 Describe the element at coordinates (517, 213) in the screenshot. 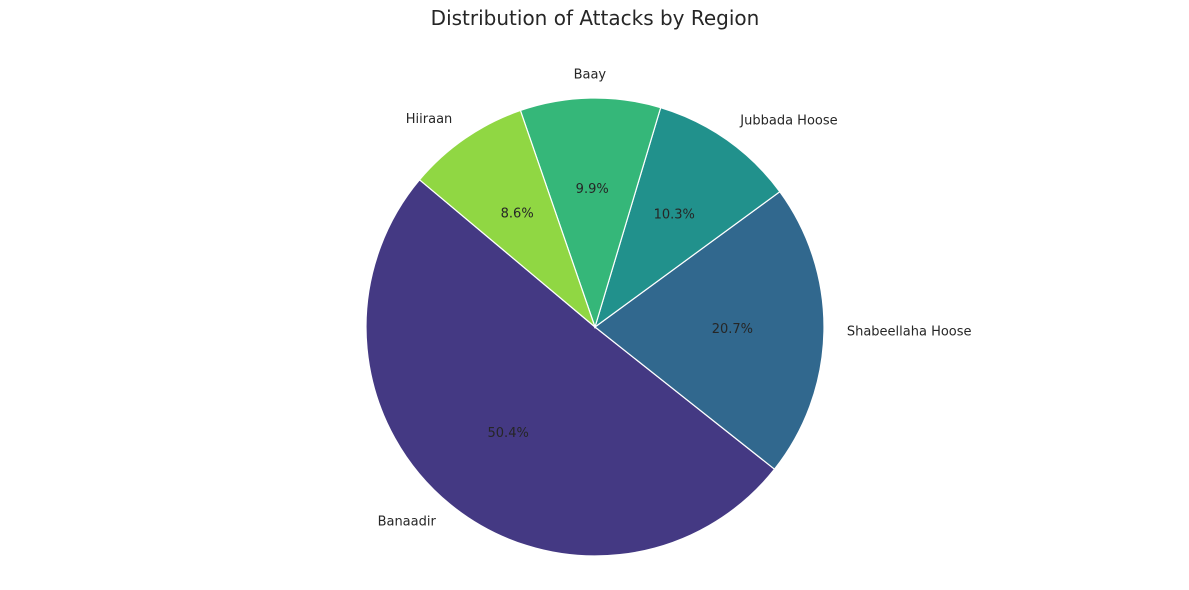

I see `slice-percent-hiiraan: 8.6%` at that location.